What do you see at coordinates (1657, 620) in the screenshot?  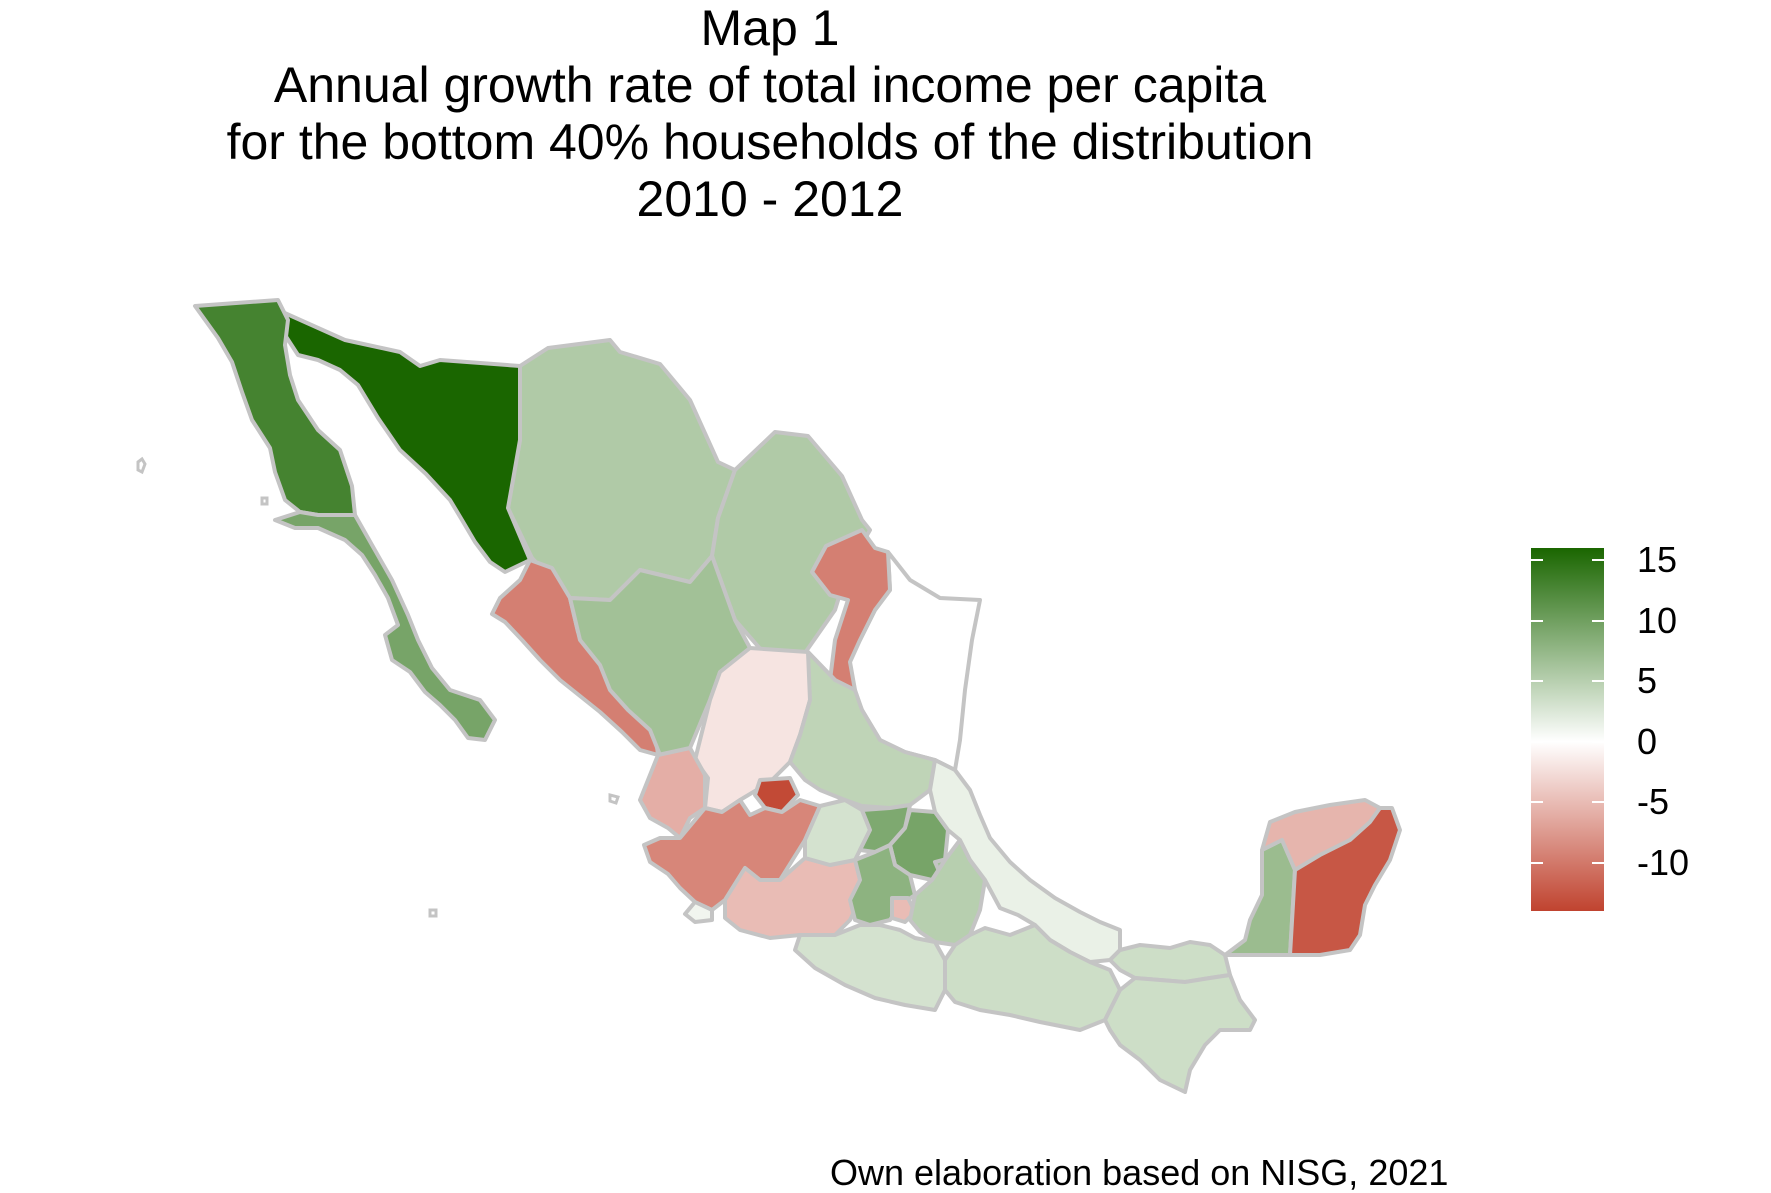 I see `legend-tick-label: 10` at bounding box center [1657, 620].